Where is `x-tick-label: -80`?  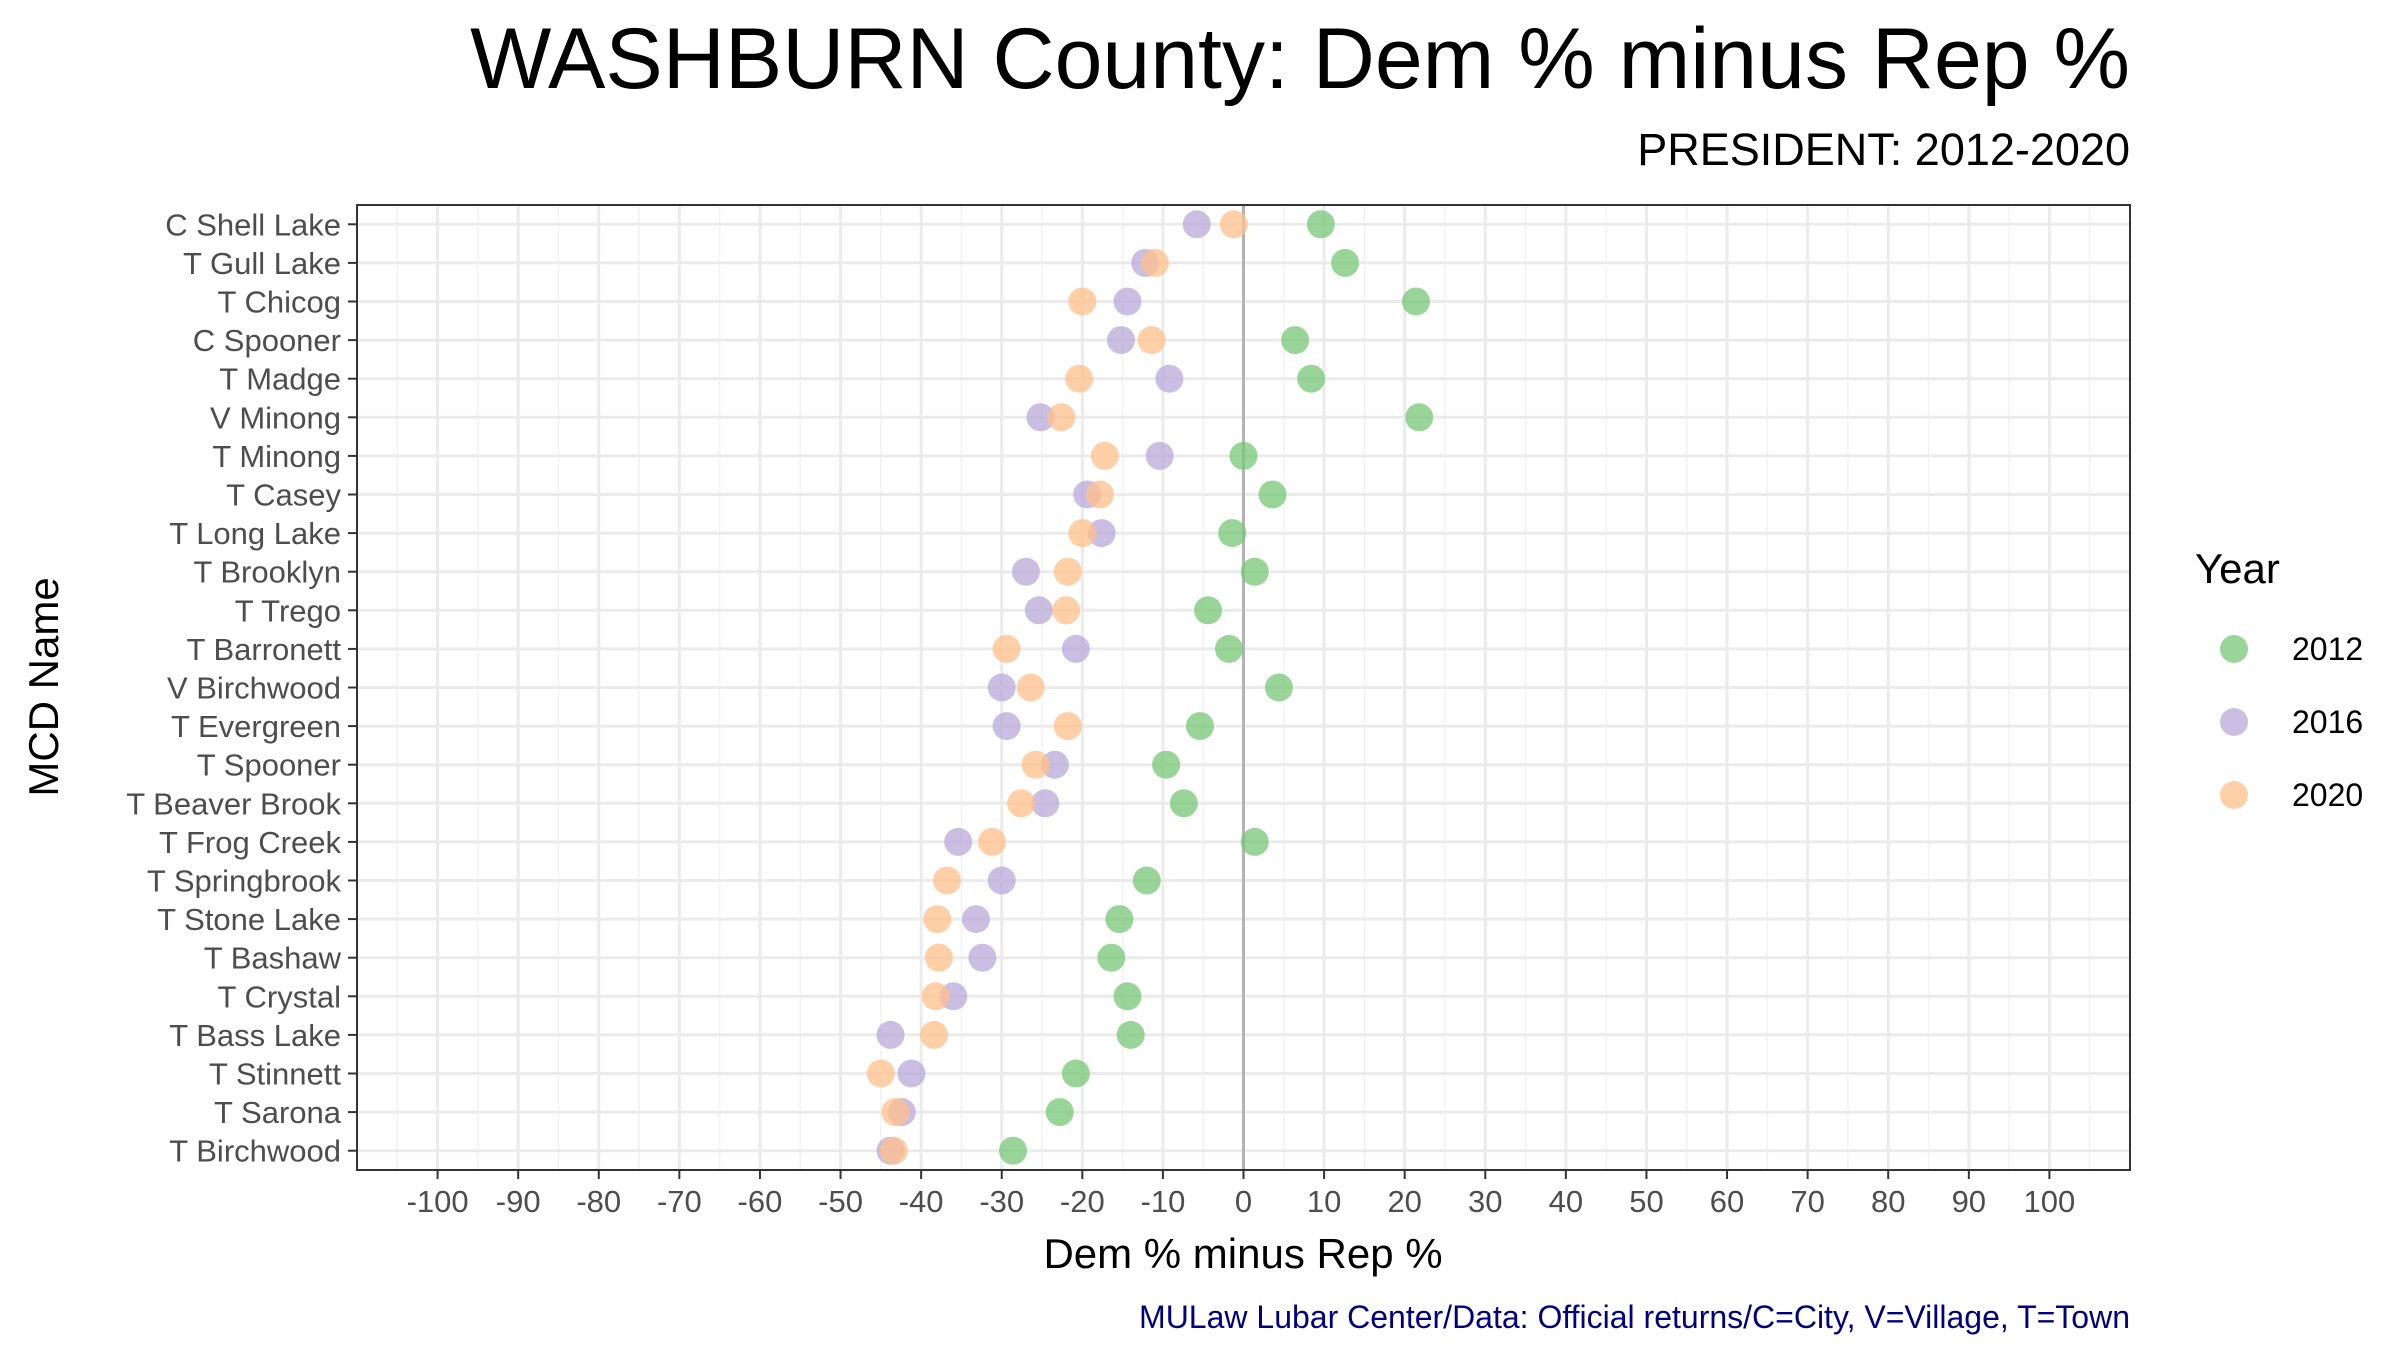 x-tick-label: -80 is located at coordinates (598, 1201).